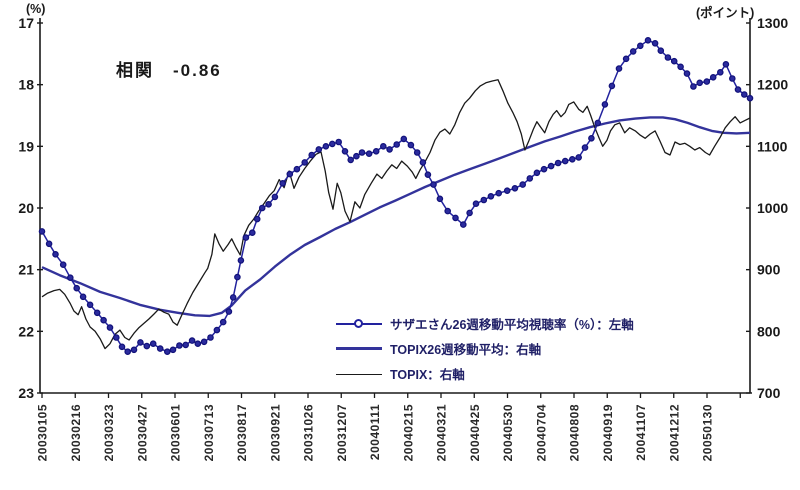 Image resolution: width=800 pixels, height=490 pixels. I want to click on x-axis-tick-label: 20040530, so click(508, 432).